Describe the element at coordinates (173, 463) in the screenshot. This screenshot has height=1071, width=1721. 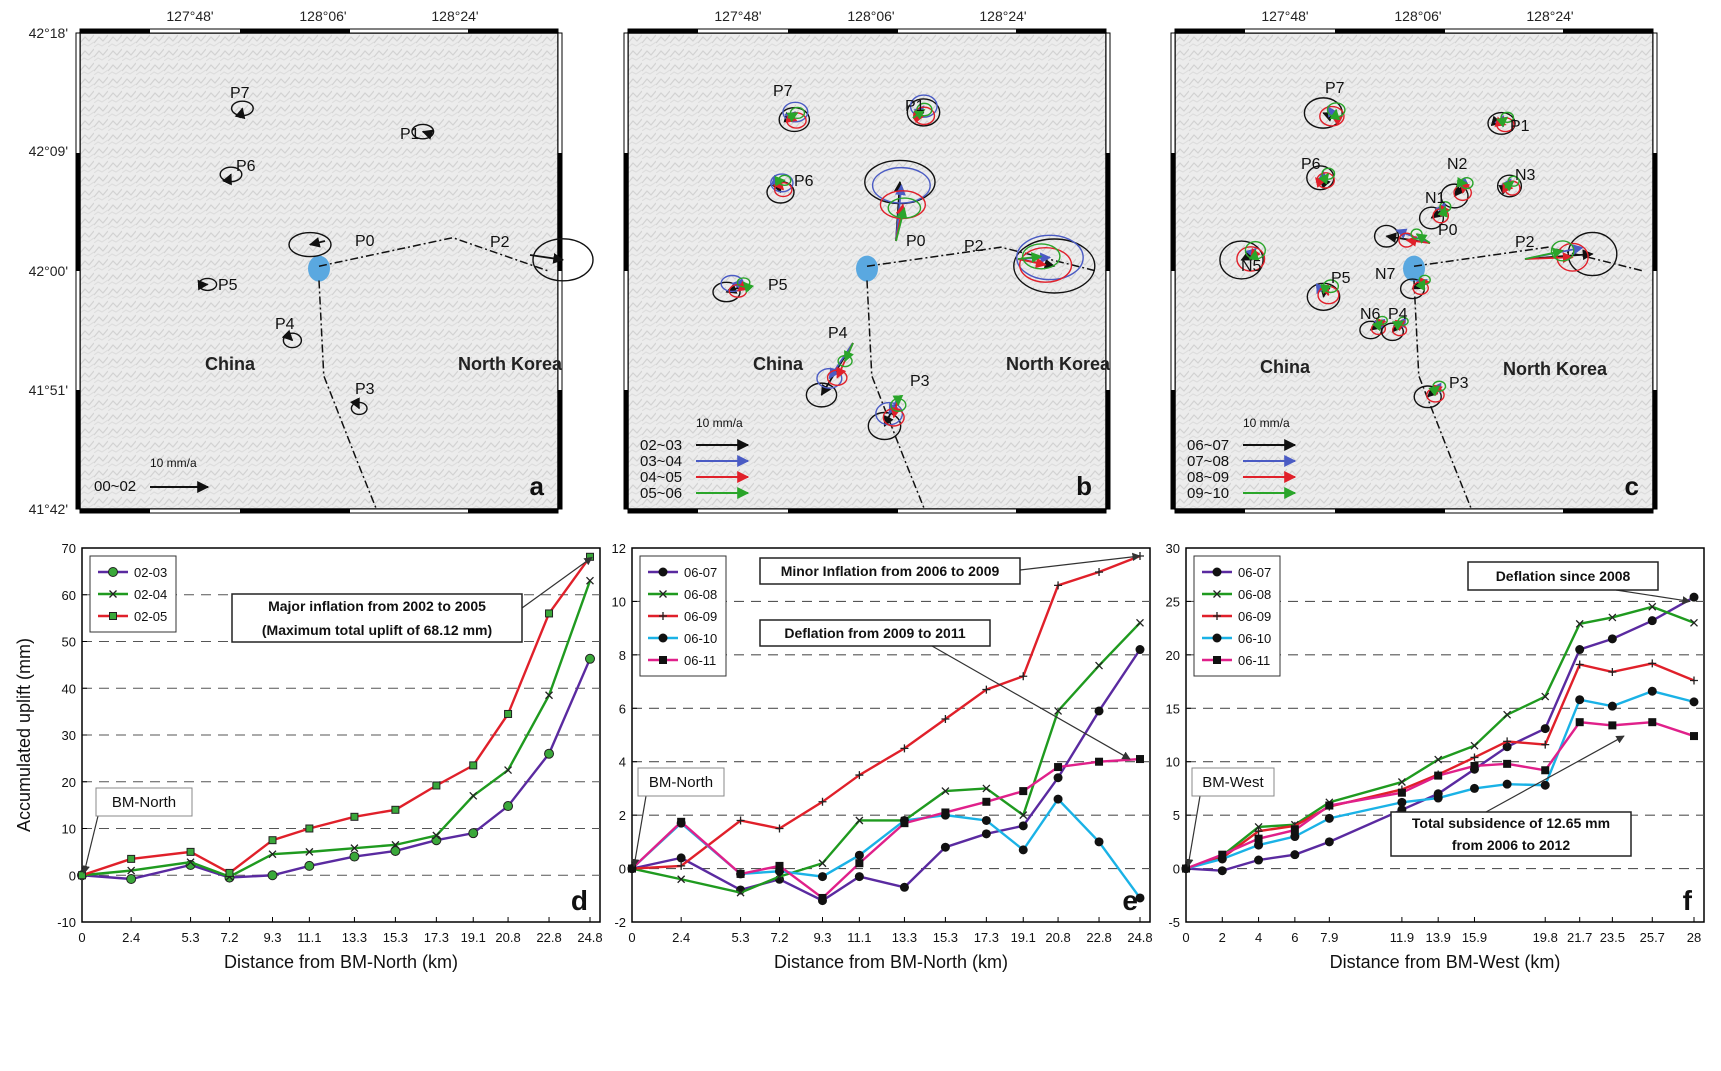
I see `scale-label: 10 mm/a` at that location.